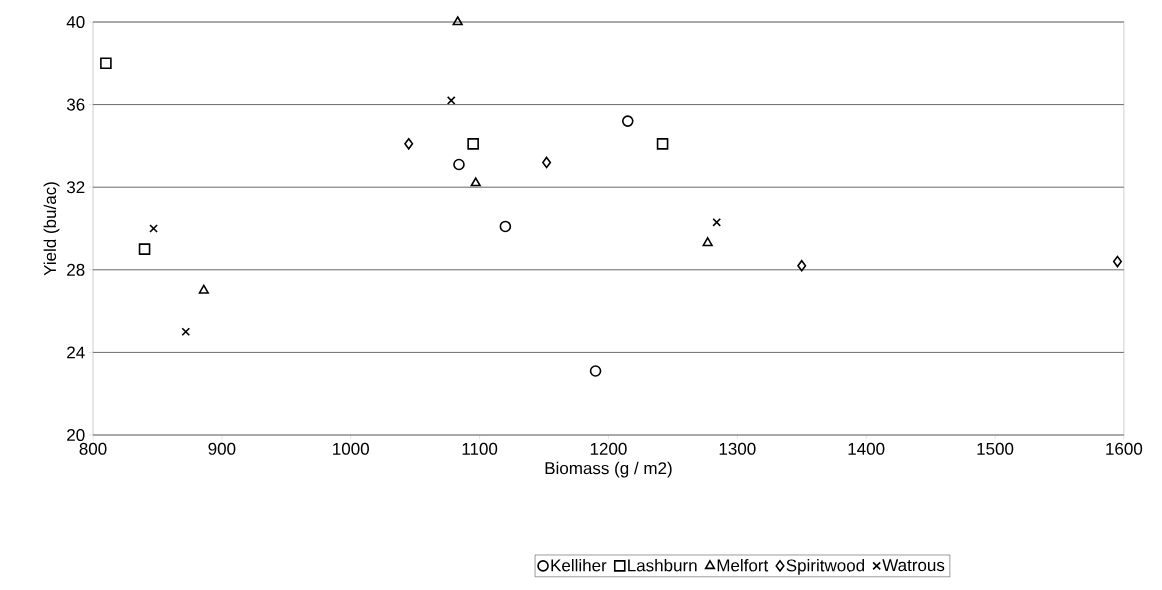 This screenshot has height=590, width=1162. I want to click on x-tick-label: 1400, so click(866, 448).